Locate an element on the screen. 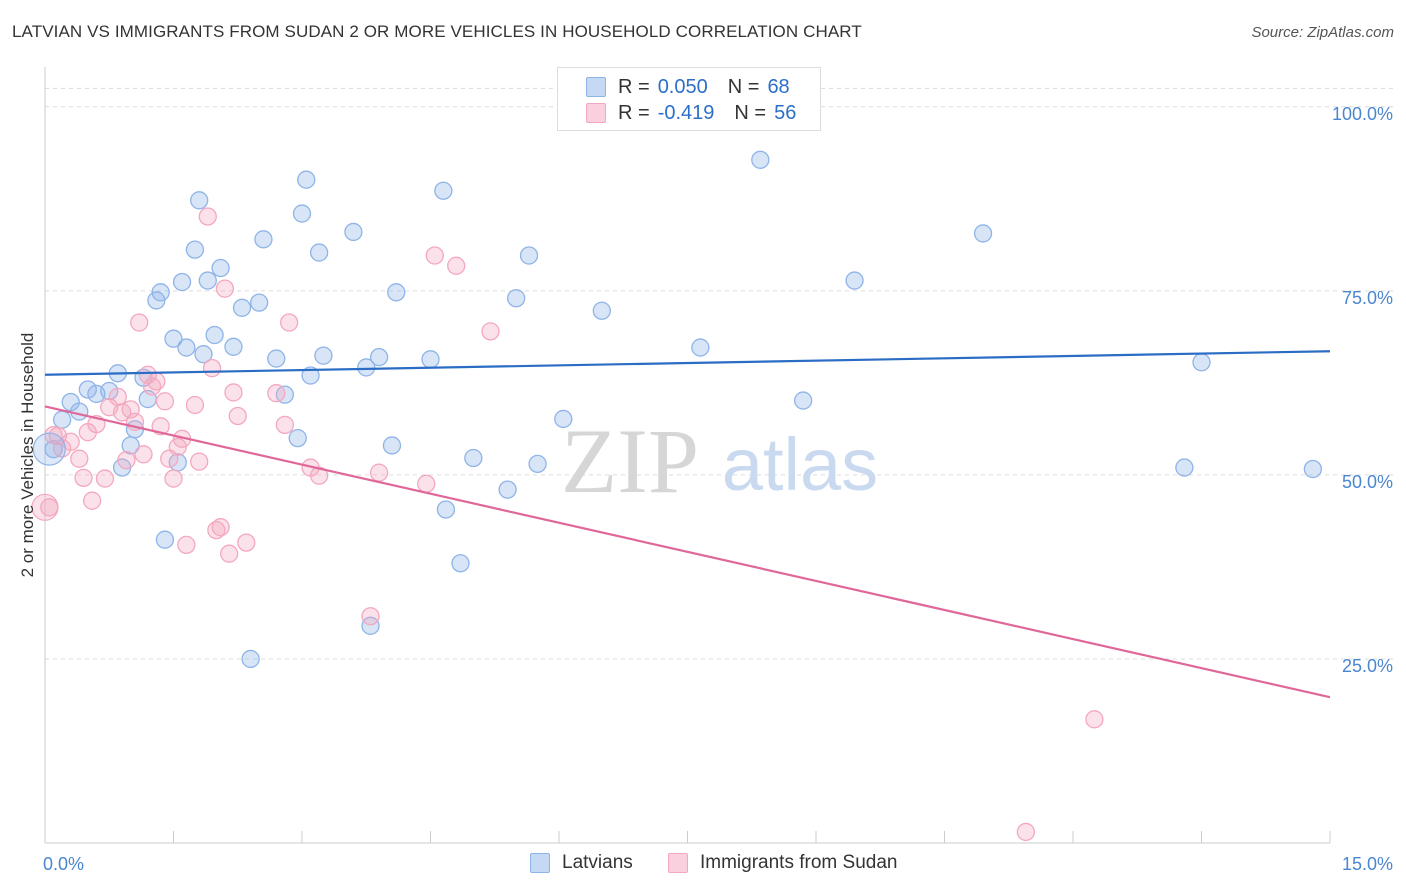 This screenshot has width=1406, height=892. y-axis-label: 2 or more Vehicles in Household is located at coordinates (27, 455).